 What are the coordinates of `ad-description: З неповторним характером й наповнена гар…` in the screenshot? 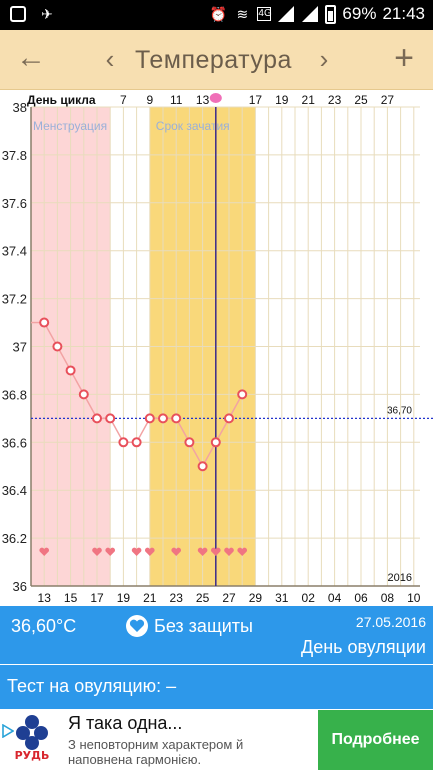 It's located at (156, 752).